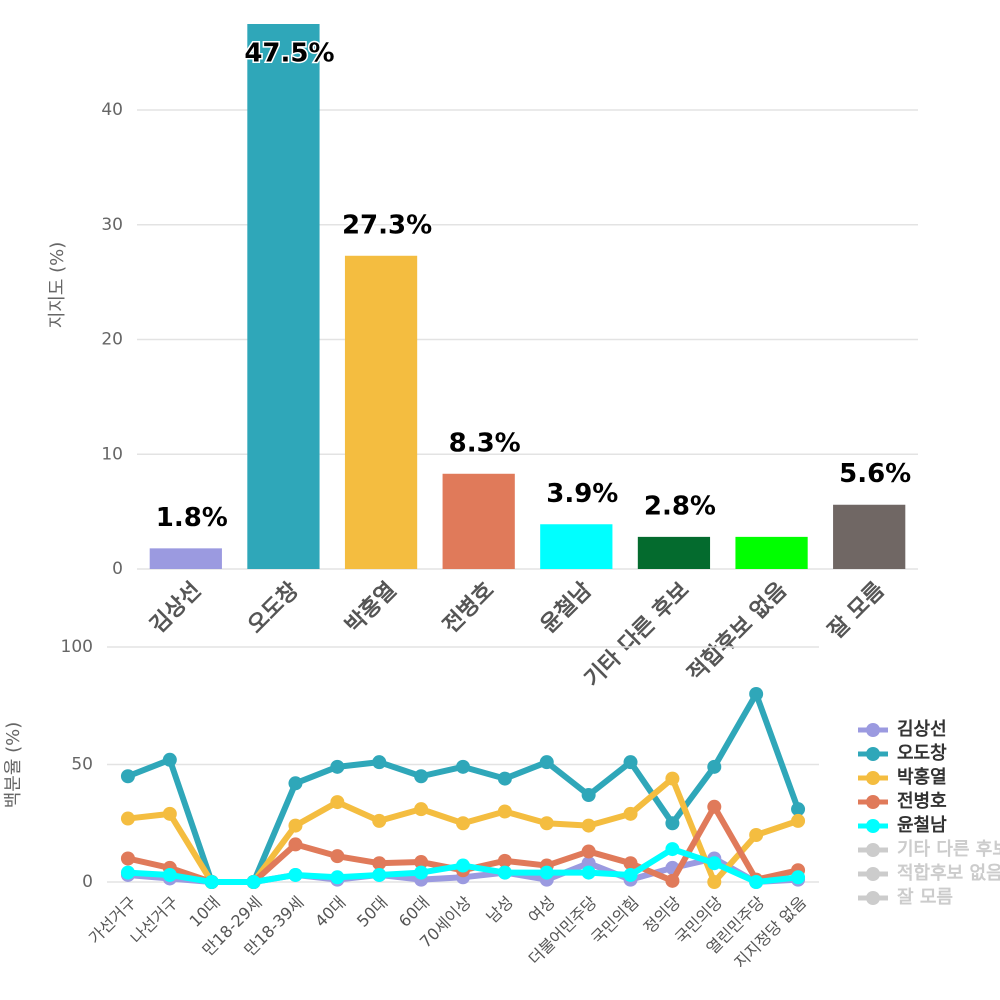  Describe the element at coordinates (387, 225) in the screenshot. I see `data-label: 27.3%` at that location.